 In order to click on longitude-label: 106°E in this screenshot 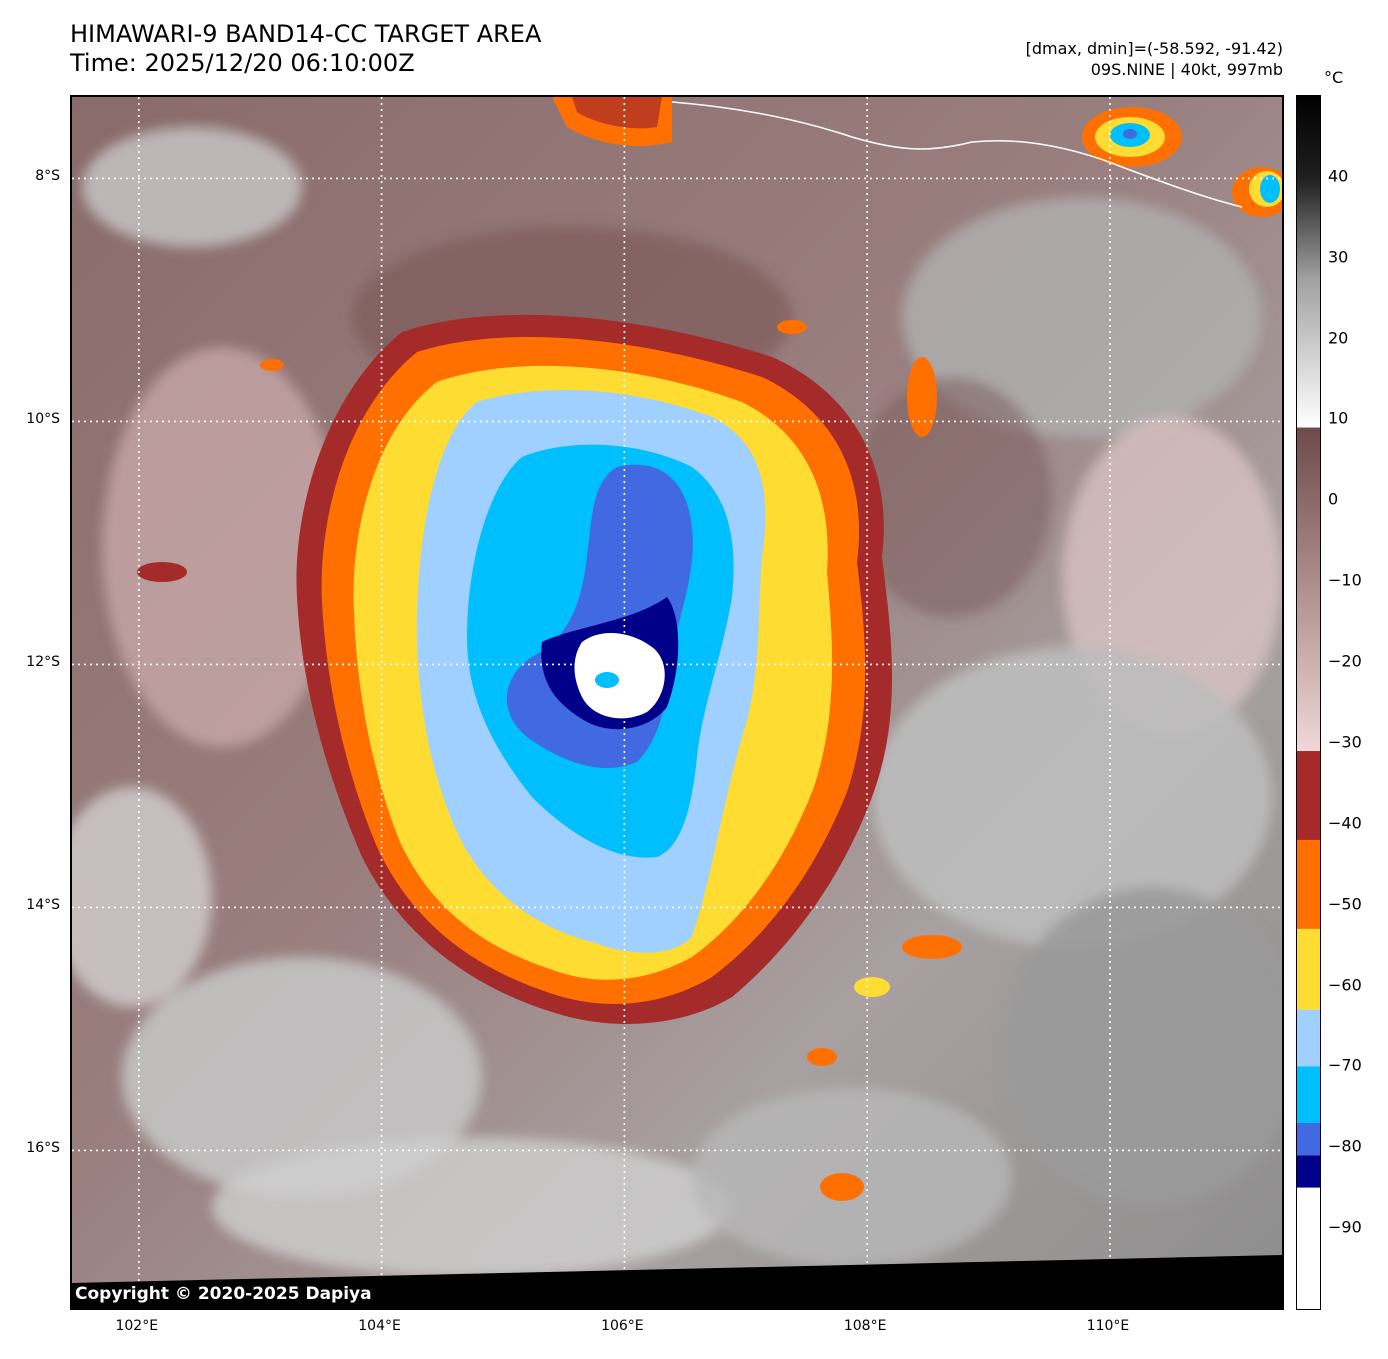, I will do `click(622, 1326)`.